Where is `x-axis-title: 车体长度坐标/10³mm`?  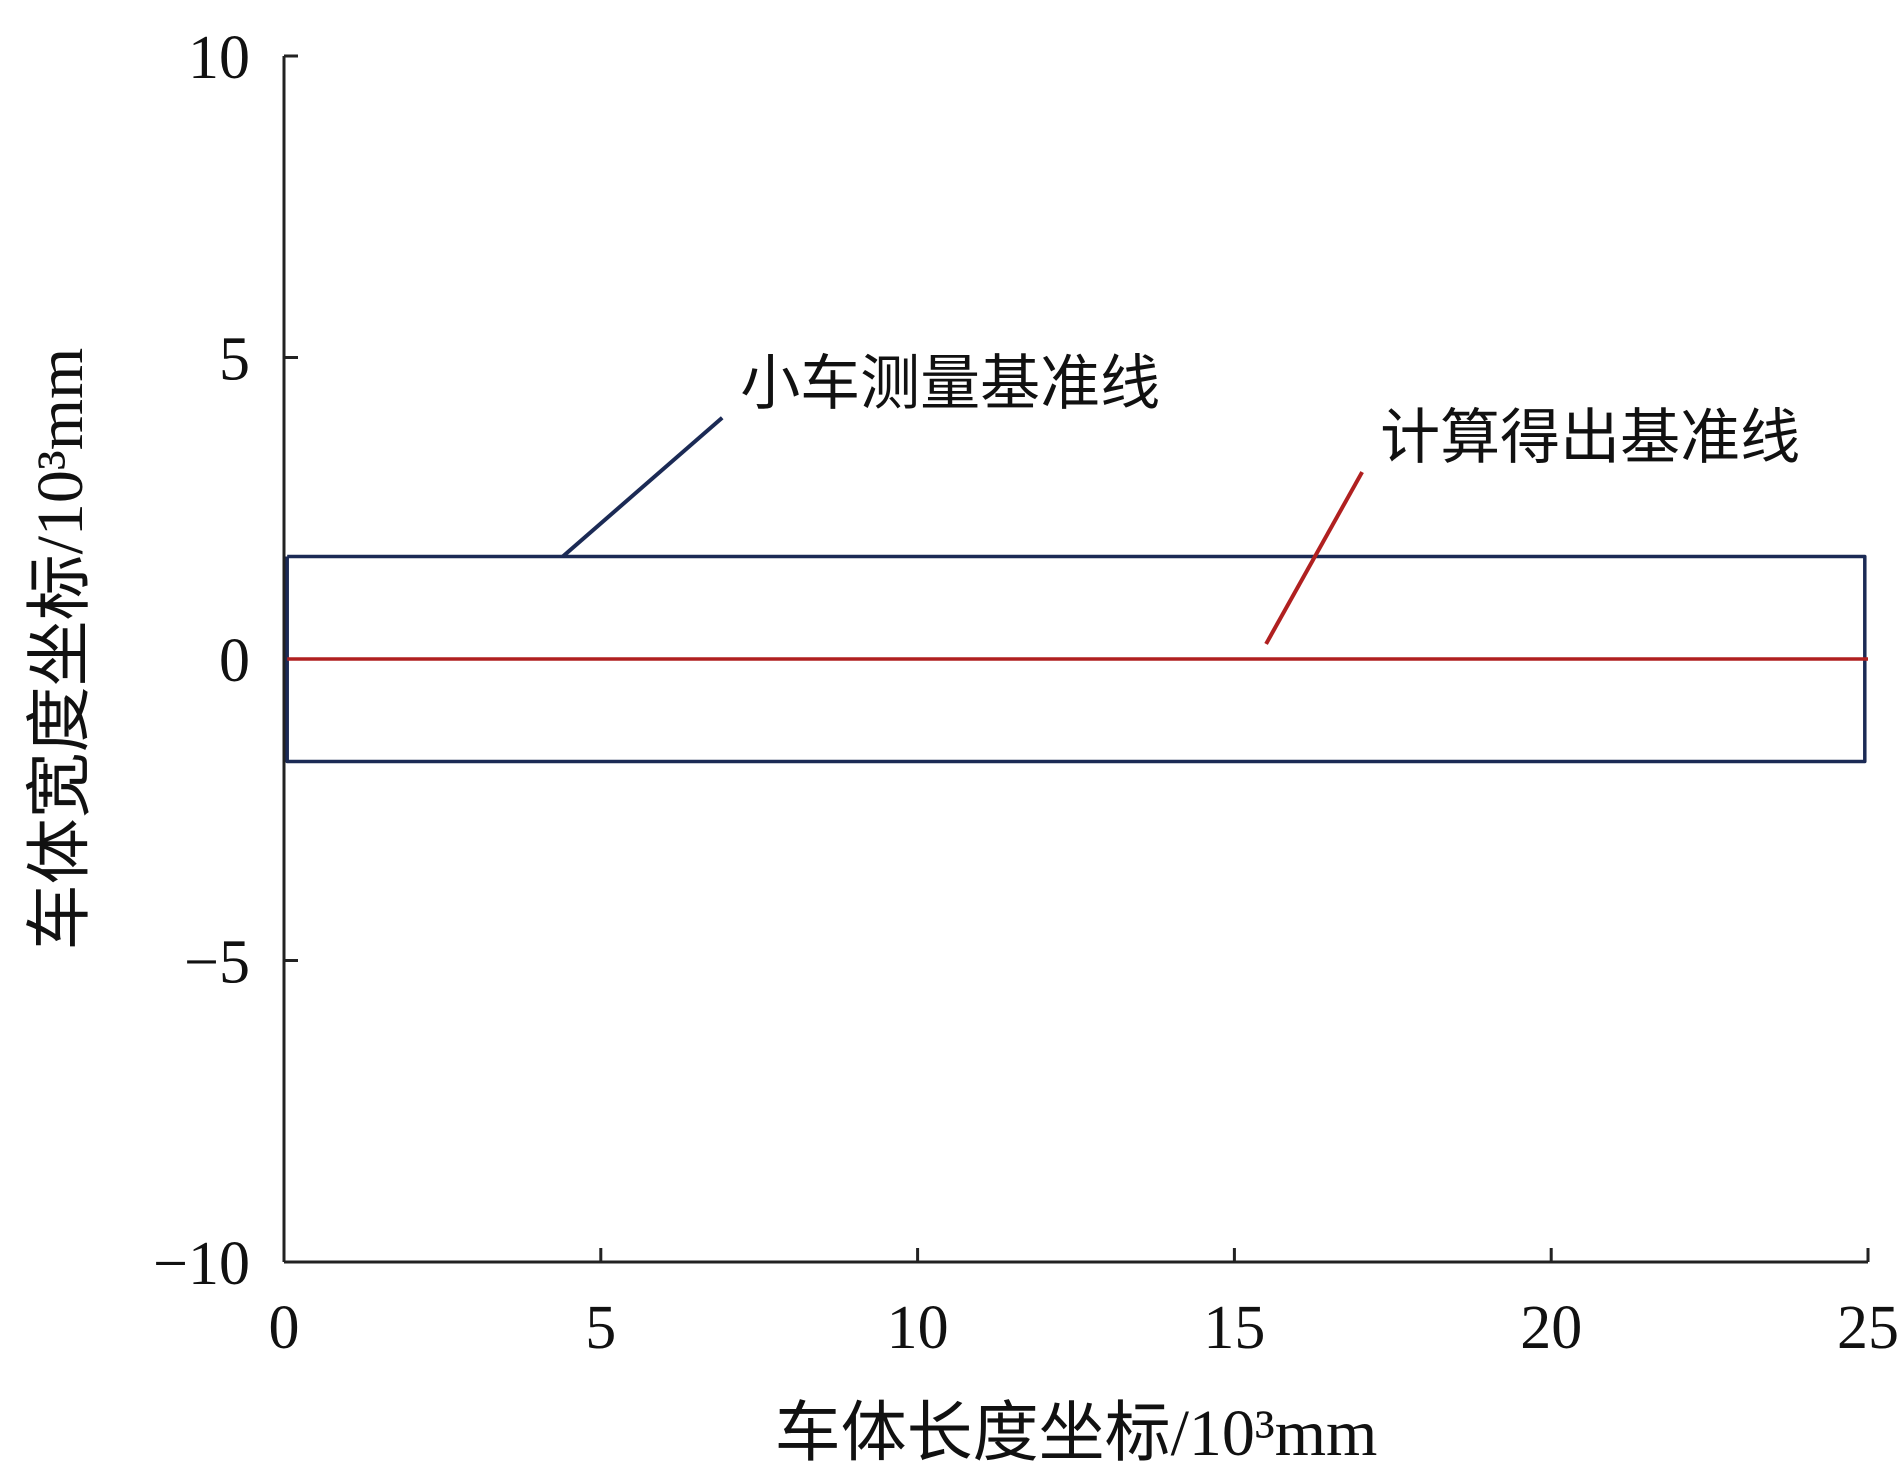 x-axis-title: 车体长度坐标/10³mm is located at coordinates (1076, 1433).